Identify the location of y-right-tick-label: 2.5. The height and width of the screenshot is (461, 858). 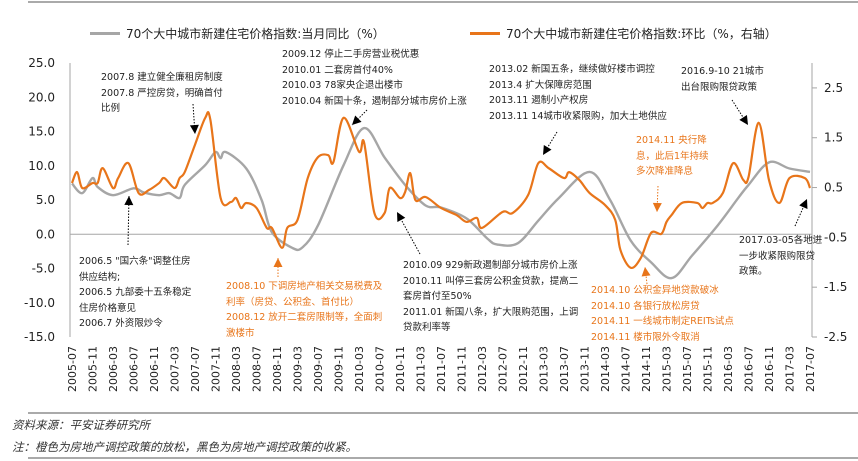
(833, 88).